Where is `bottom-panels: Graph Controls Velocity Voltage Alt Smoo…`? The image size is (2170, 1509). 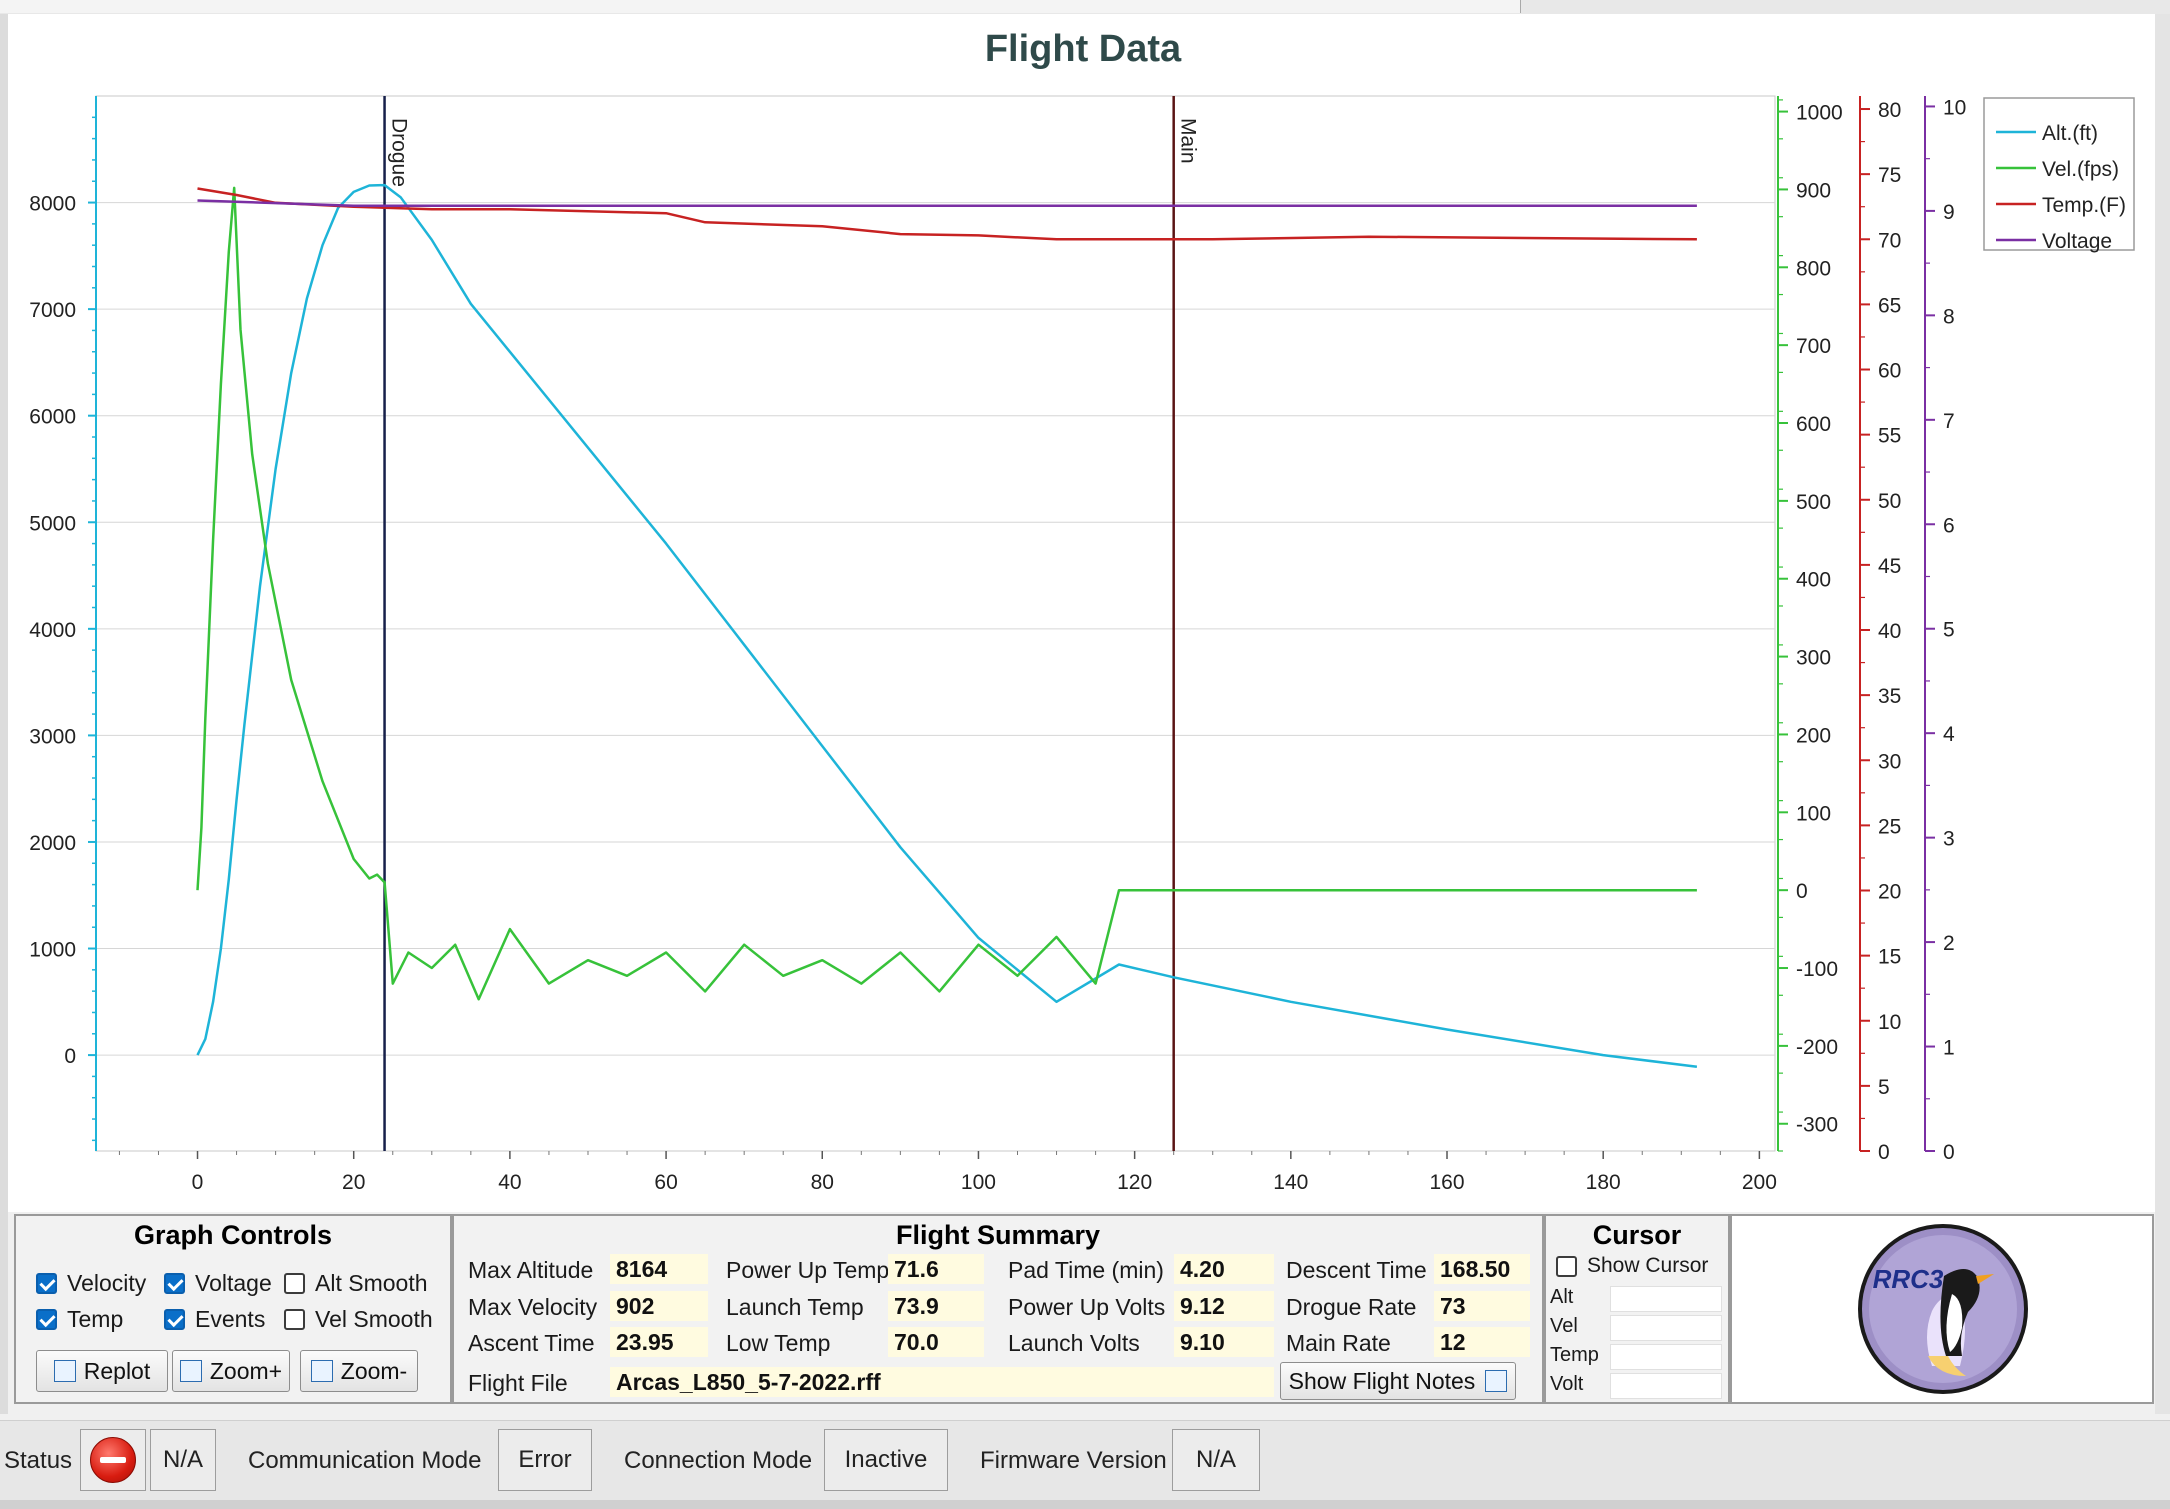 bottom-panels: Graph Controls Velocity Voltage Alt Smoo… is located at coordinates (1084, 1311).